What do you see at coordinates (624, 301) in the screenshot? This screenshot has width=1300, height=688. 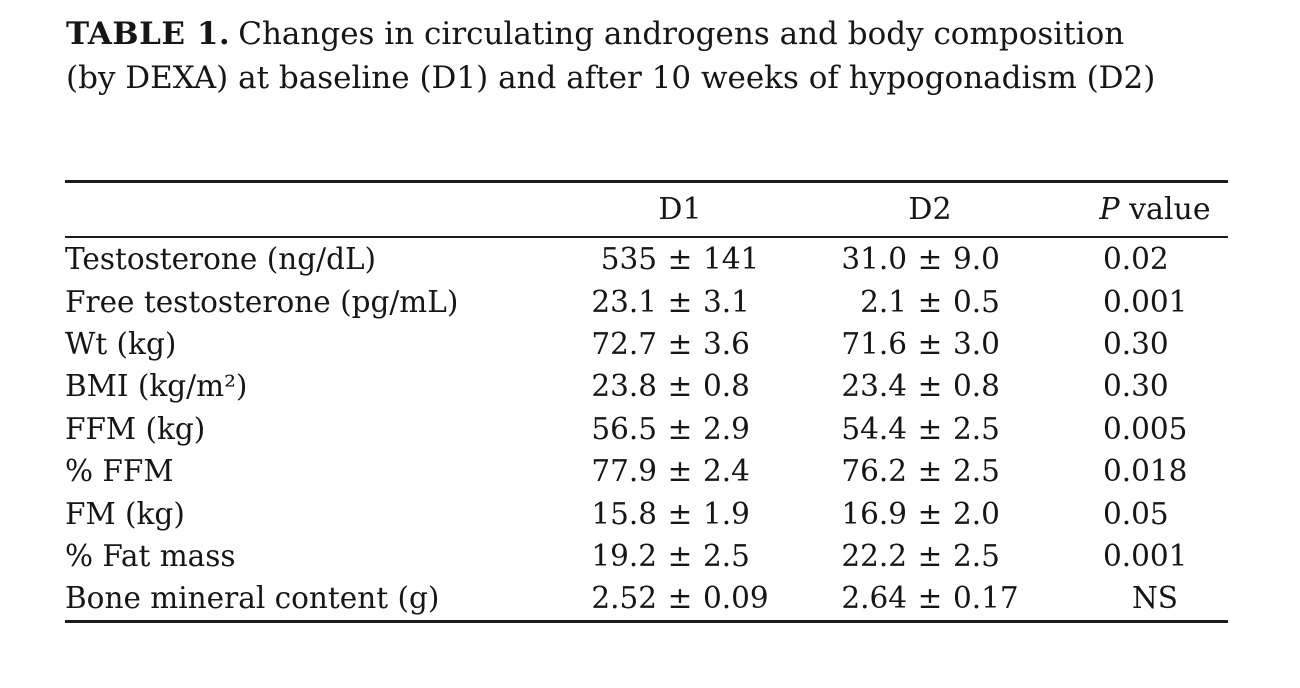 I see `d1-mean: 23.1` at bounding box center [624, 301].